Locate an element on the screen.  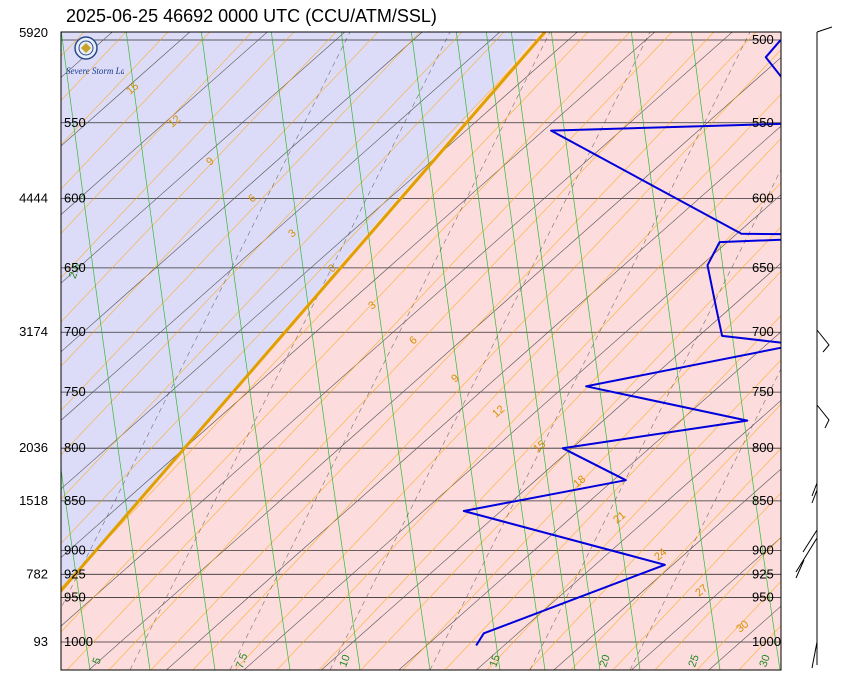
isotherm-label: 30 is located at coordinates (764, 661).